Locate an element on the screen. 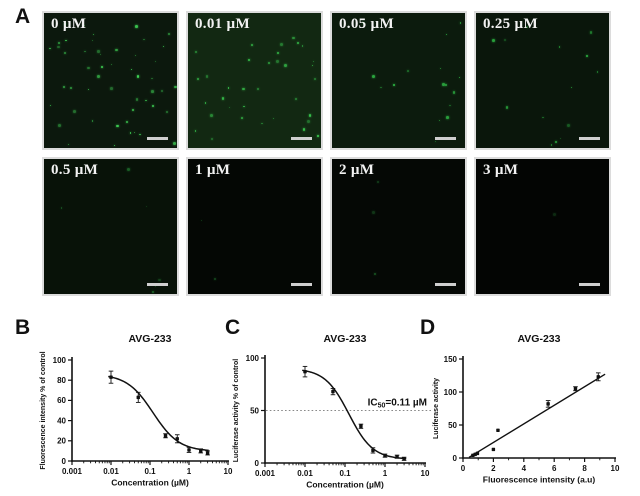  fit-curve is located at coordinates (158, 413).